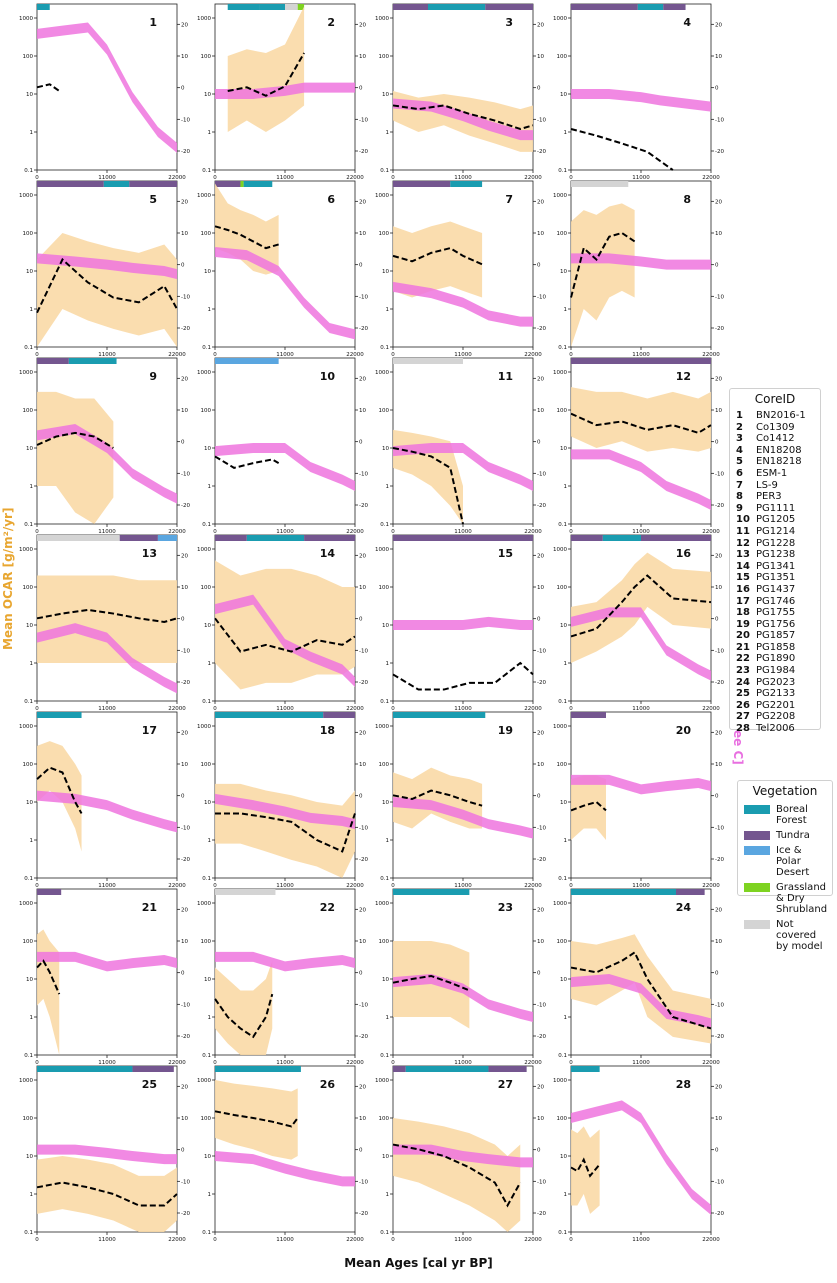 Image resolution: width=837 pixels, height=1283 pixels. I want to click on coreid-name: PG1341, so click(776, 566).